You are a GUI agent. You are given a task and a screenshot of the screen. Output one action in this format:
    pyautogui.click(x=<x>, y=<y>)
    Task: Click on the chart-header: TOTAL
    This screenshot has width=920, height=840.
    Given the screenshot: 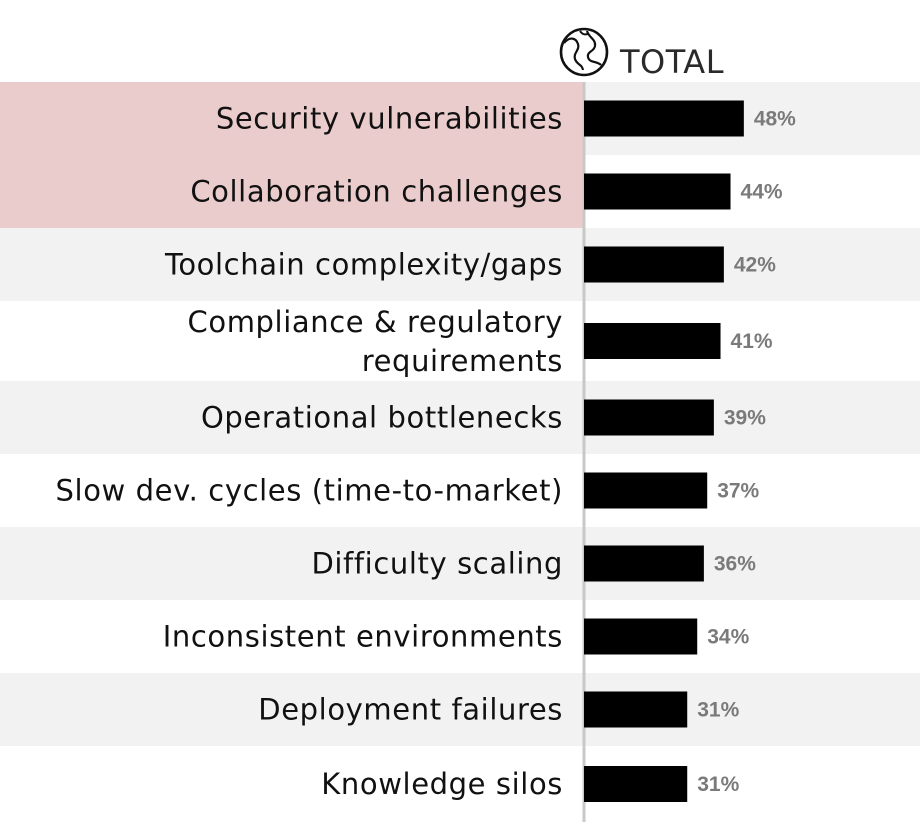 What is the action you would take?
    pyautogui.click(x=641, y=54)
    